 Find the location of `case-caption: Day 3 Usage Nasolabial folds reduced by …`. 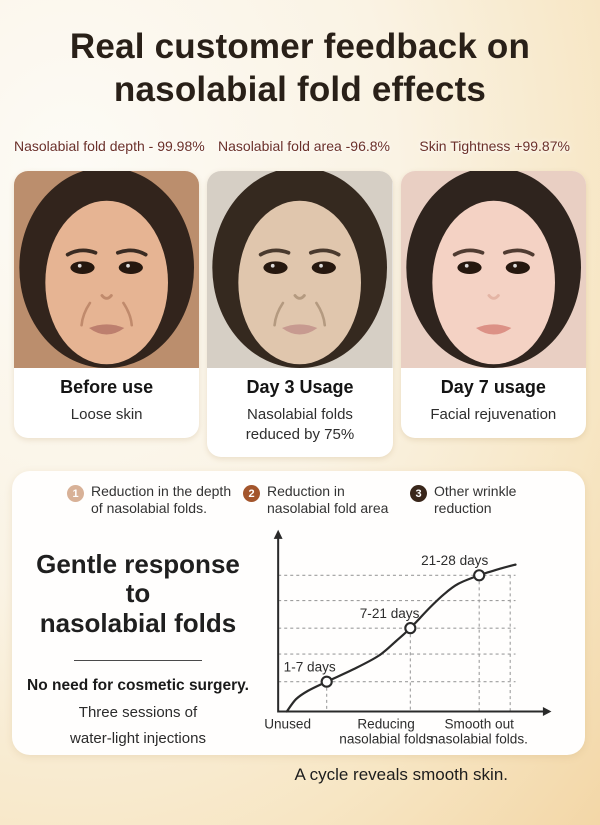

case-caption: Day 3 Usage Nasolabial folds reduced by … is located at coordinates (299, 412).